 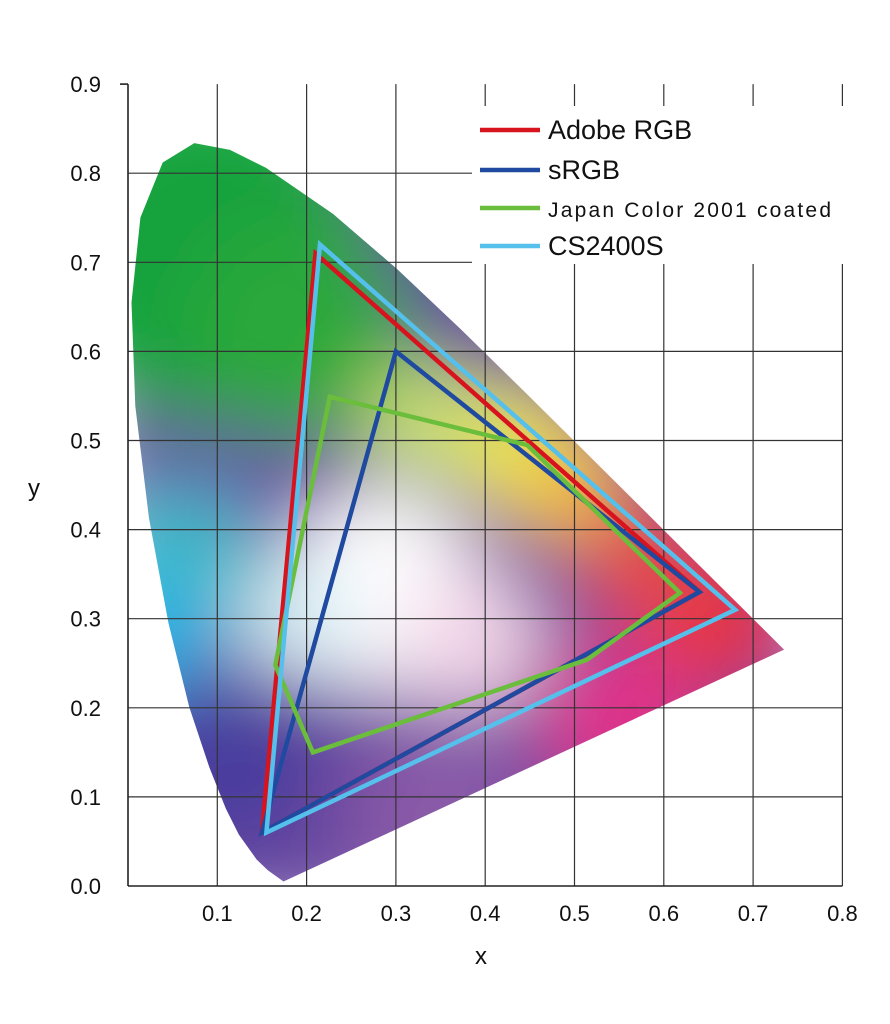 What do you see at coordinates (85, 708) in the screenshot?
I see `y-tick-label: 0.2` at bounding box center [85, 708].